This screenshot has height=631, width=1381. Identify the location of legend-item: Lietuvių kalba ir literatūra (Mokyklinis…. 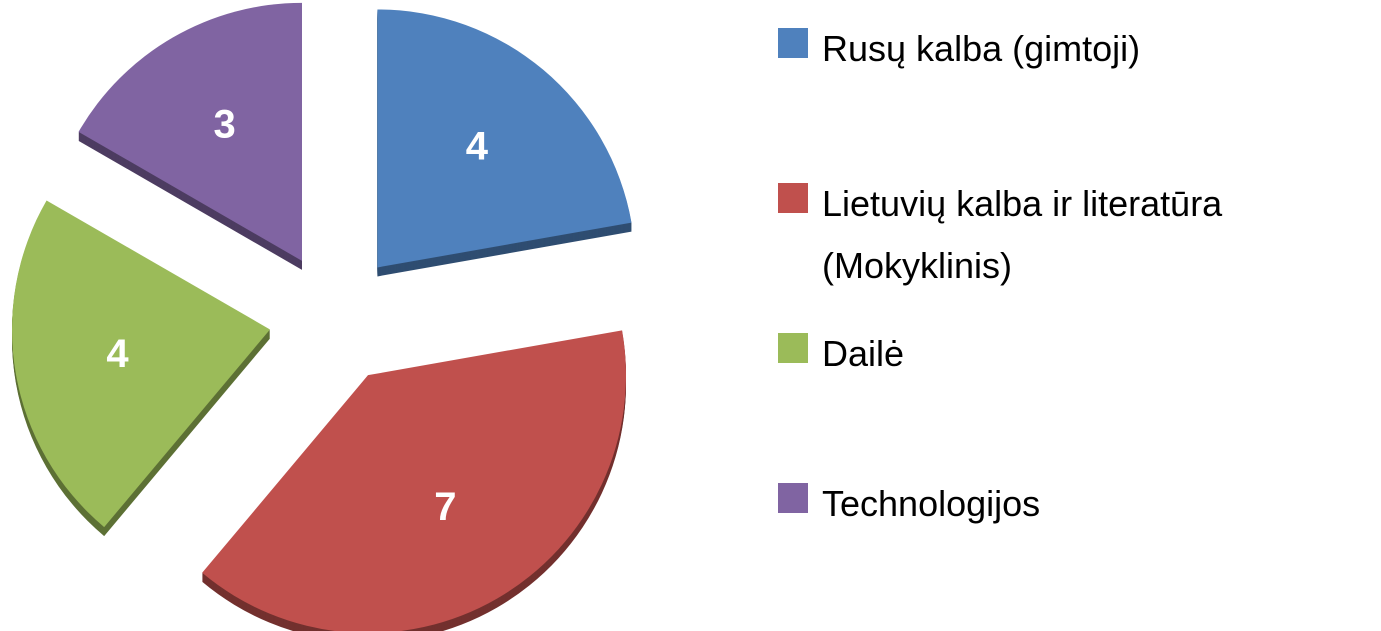
(1077, 235).